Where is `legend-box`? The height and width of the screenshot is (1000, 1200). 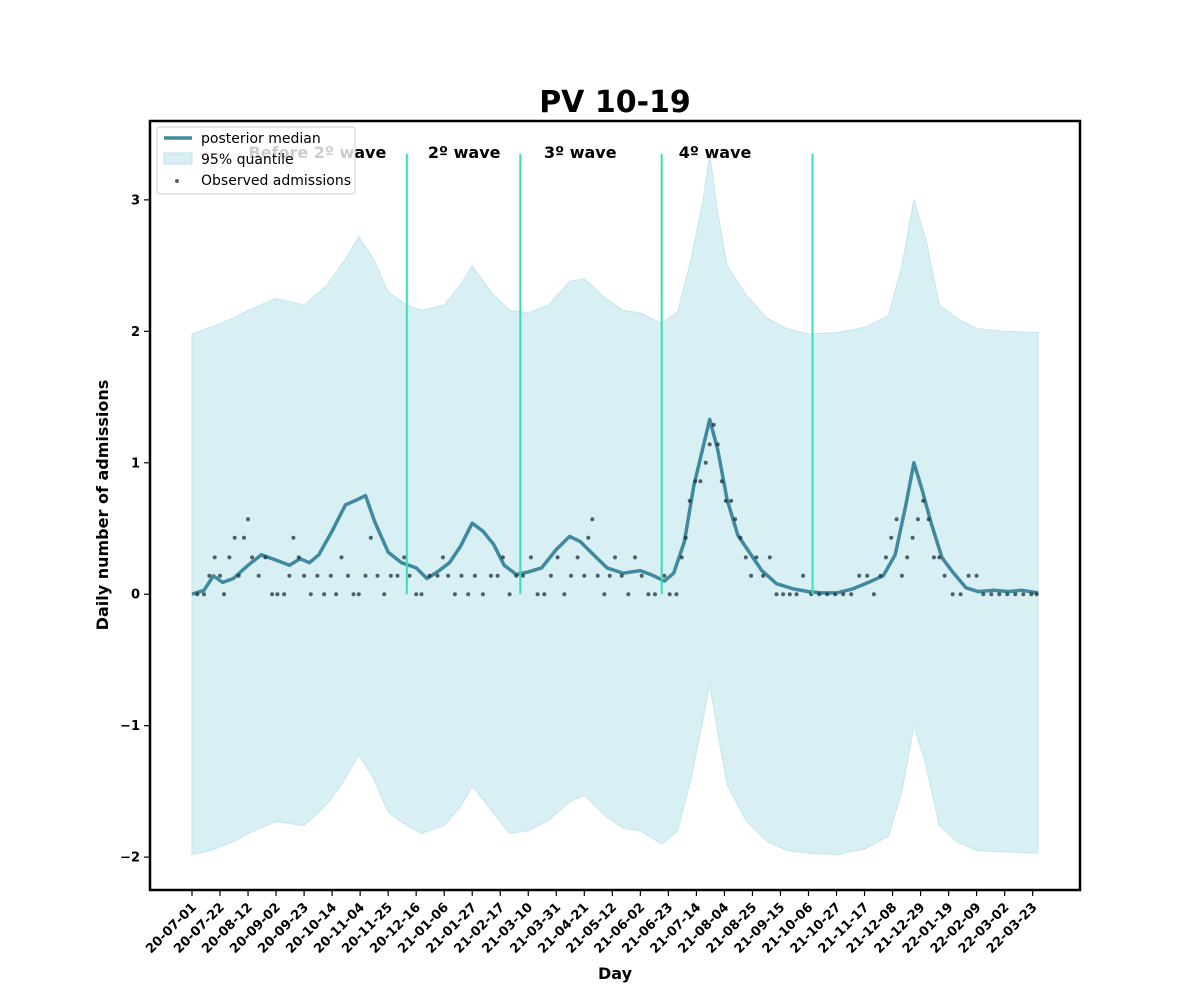
legend-box is located at coordinates (256, 160).